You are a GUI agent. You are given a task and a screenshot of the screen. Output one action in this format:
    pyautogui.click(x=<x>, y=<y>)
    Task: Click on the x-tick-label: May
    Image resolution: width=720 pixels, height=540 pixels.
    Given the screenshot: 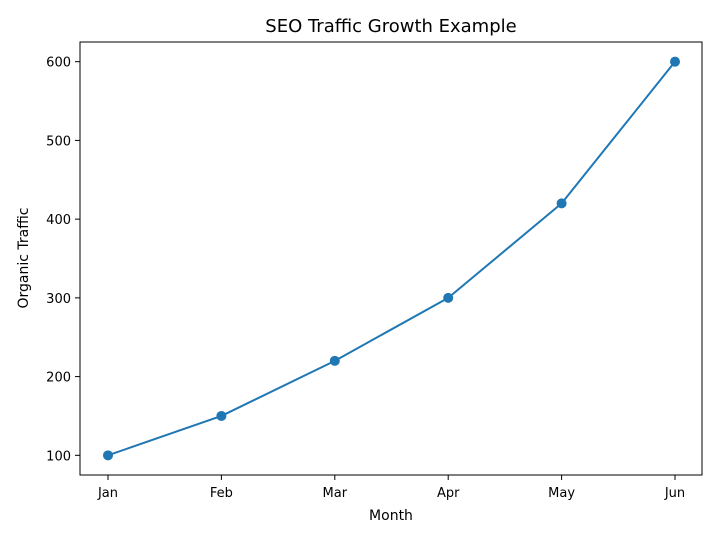 What is the action you would take?
    pyautogui.click(x=561, y=493)
    